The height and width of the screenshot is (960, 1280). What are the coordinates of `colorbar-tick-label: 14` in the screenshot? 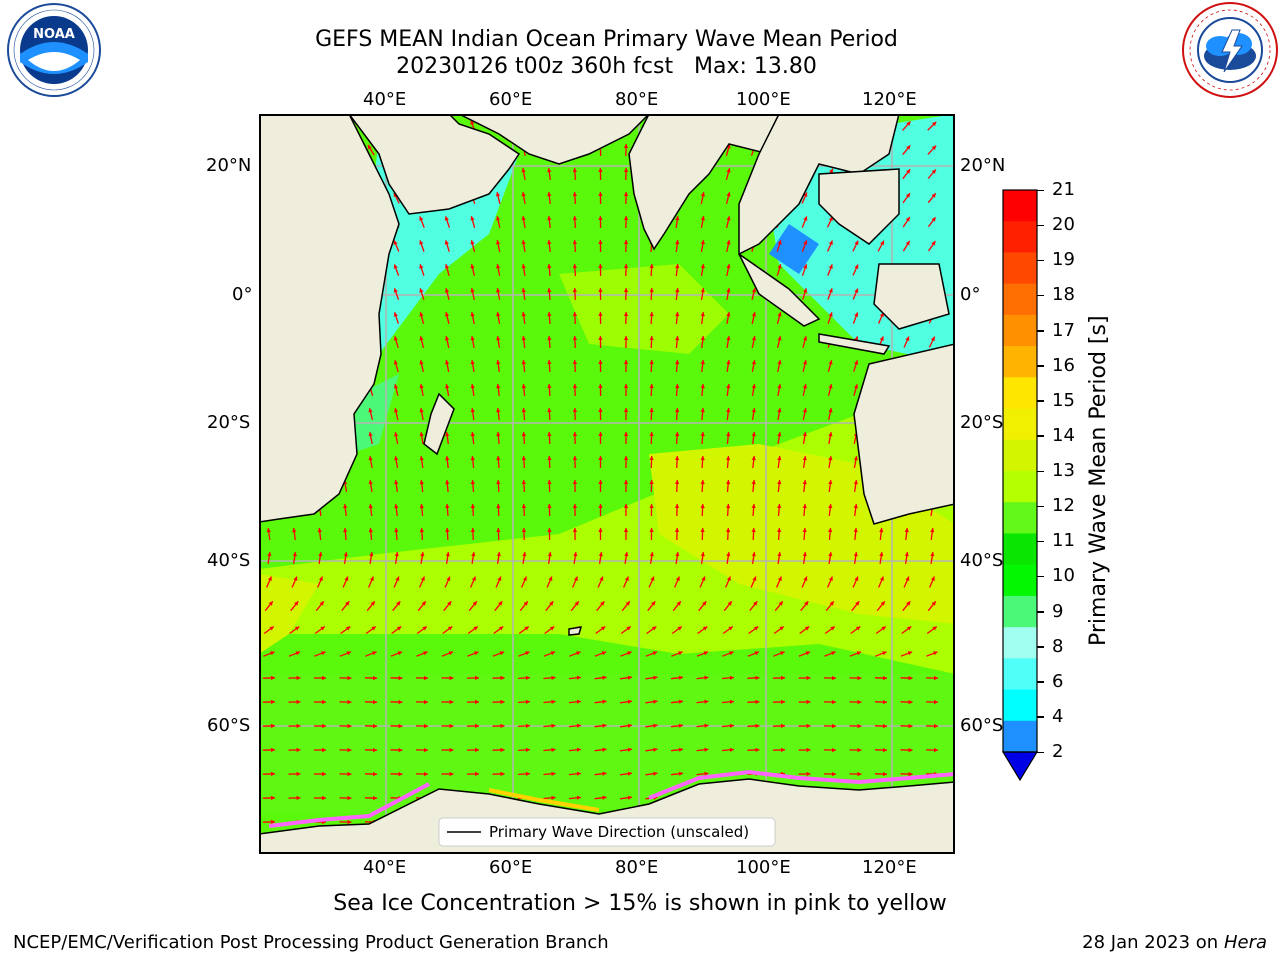 It's located at (1063, 435).